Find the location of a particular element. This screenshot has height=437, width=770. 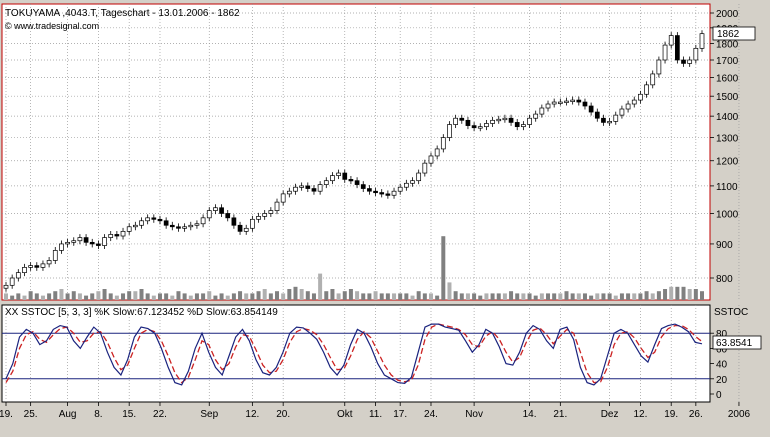

price-tick-label: 1100 is located at coordinates (727, 187).